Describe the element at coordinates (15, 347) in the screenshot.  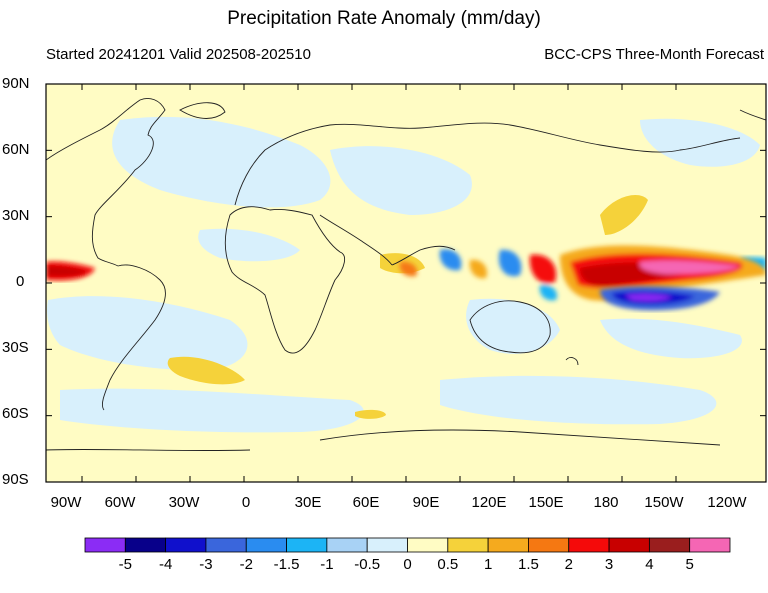
I see `lat-label-30s: 30S` at that location.